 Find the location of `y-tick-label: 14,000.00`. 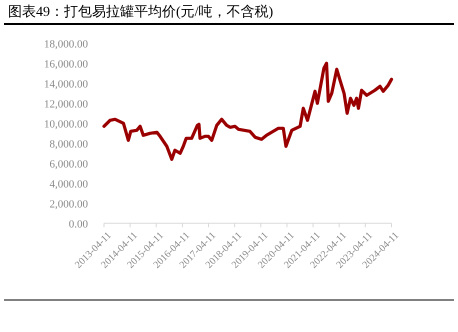

y-tick-label: 14,000.00 is located at coordinates (66, 84).